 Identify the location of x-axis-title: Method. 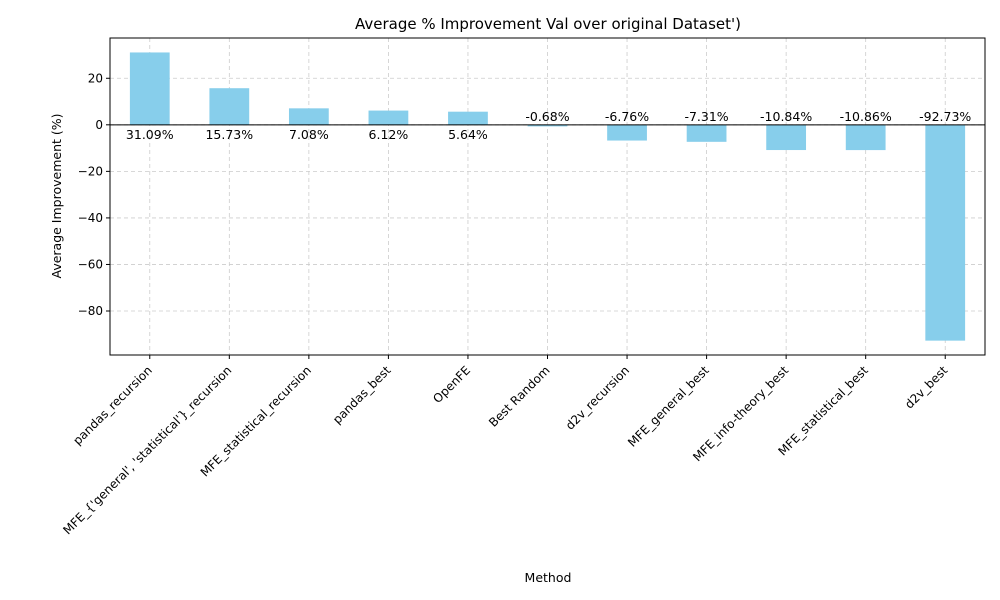
(548, 577).